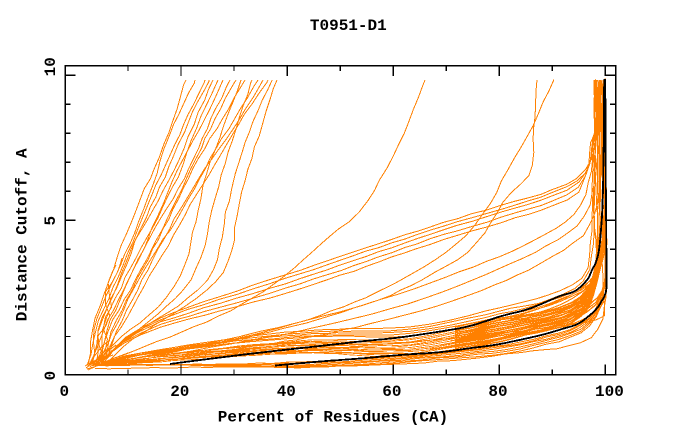 The image size is (680, 440). Describe the element at coordinates (179, 392) in the screenshot. I see `svg-text: 20` at that location.